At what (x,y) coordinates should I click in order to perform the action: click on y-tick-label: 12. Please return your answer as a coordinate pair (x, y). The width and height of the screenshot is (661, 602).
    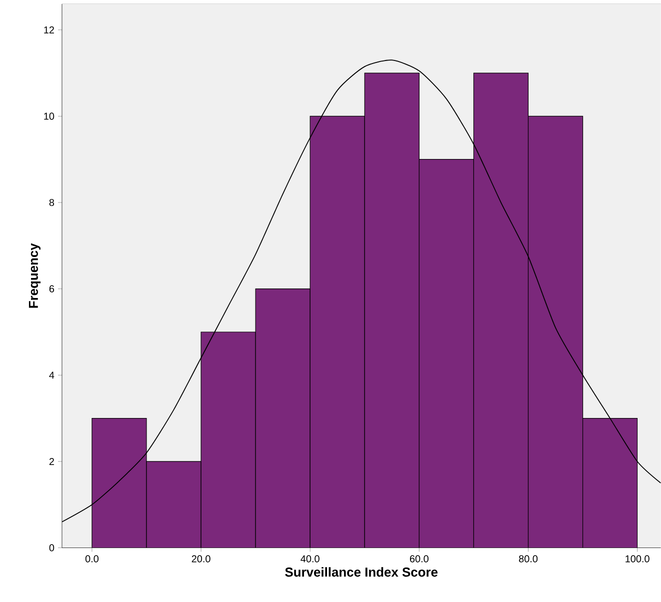
    Looking at the image, I should click on (49, 30).